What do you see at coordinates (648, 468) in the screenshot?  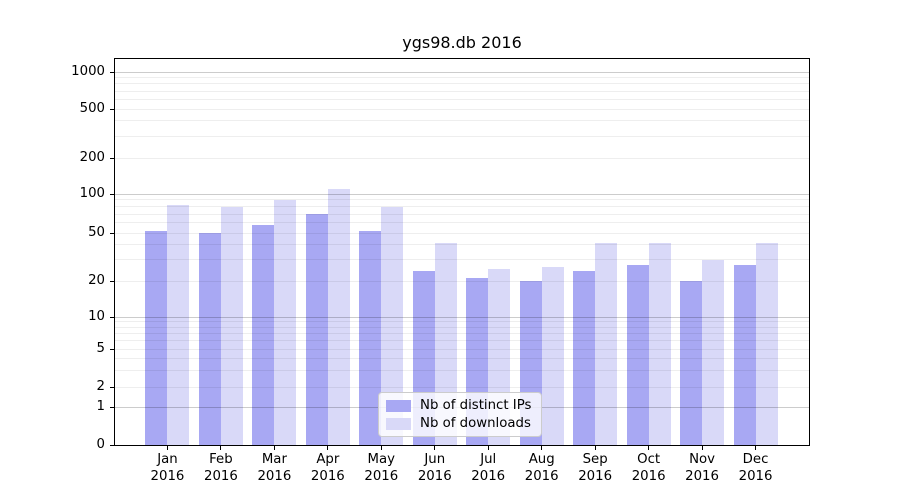 I see `x-tick-label: Oct 2016` at bounding box center [648, 468].